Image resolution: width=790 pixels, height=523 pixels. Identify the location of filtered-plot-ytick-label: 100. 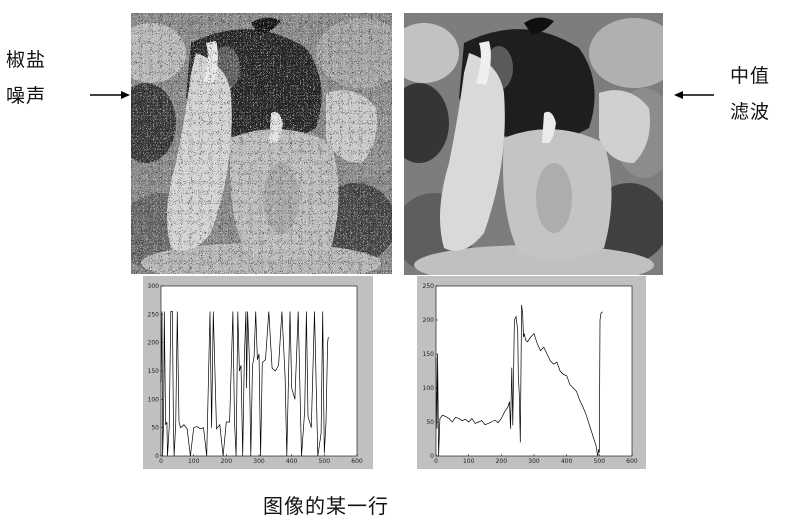
(429, 388).